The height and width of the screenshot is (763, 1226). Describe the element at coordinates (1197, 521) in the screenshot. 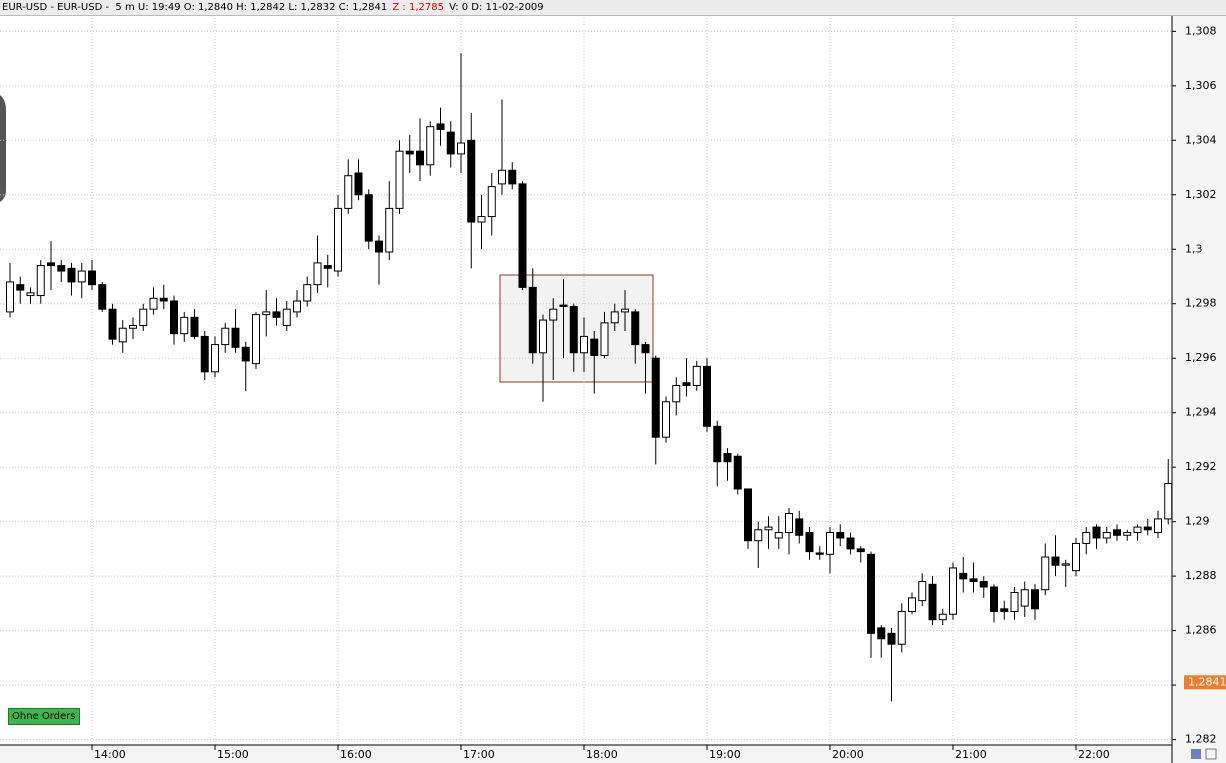

I see `y-tick-label: 1,29` at that location.